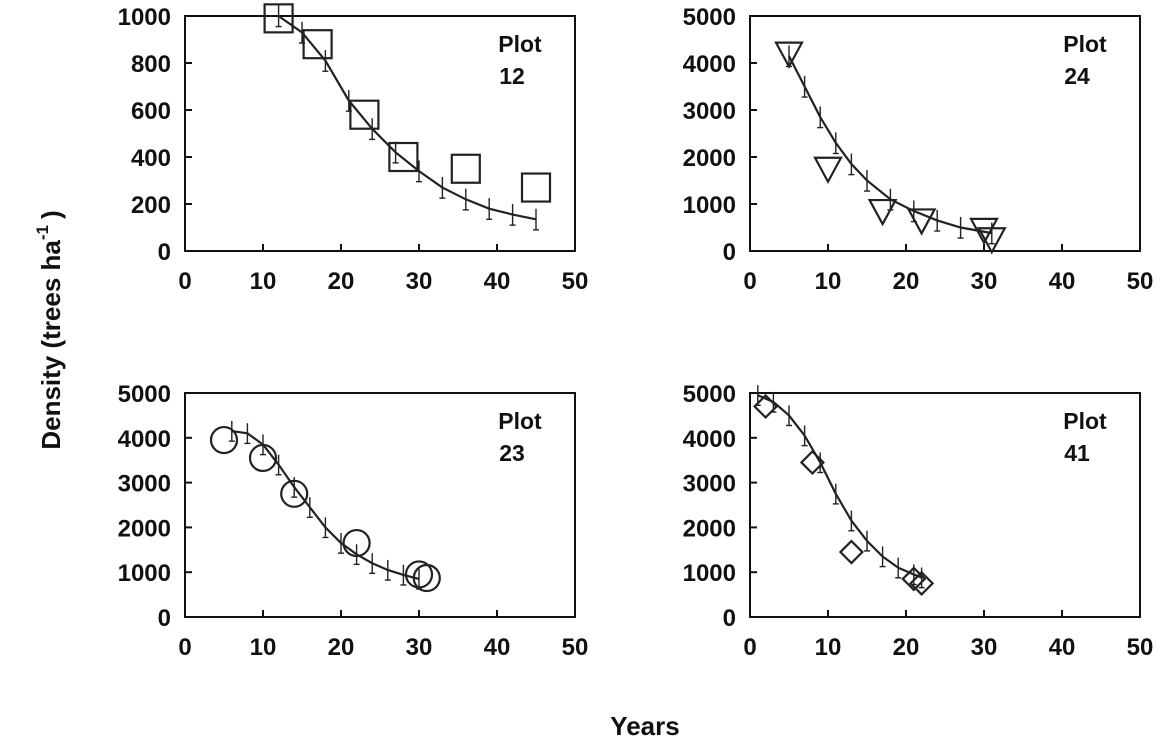  What do you see at coordinates (1077, 76) in the screenshot?
I see `plot-label-number: 24` at bounding box center [1077, 76].